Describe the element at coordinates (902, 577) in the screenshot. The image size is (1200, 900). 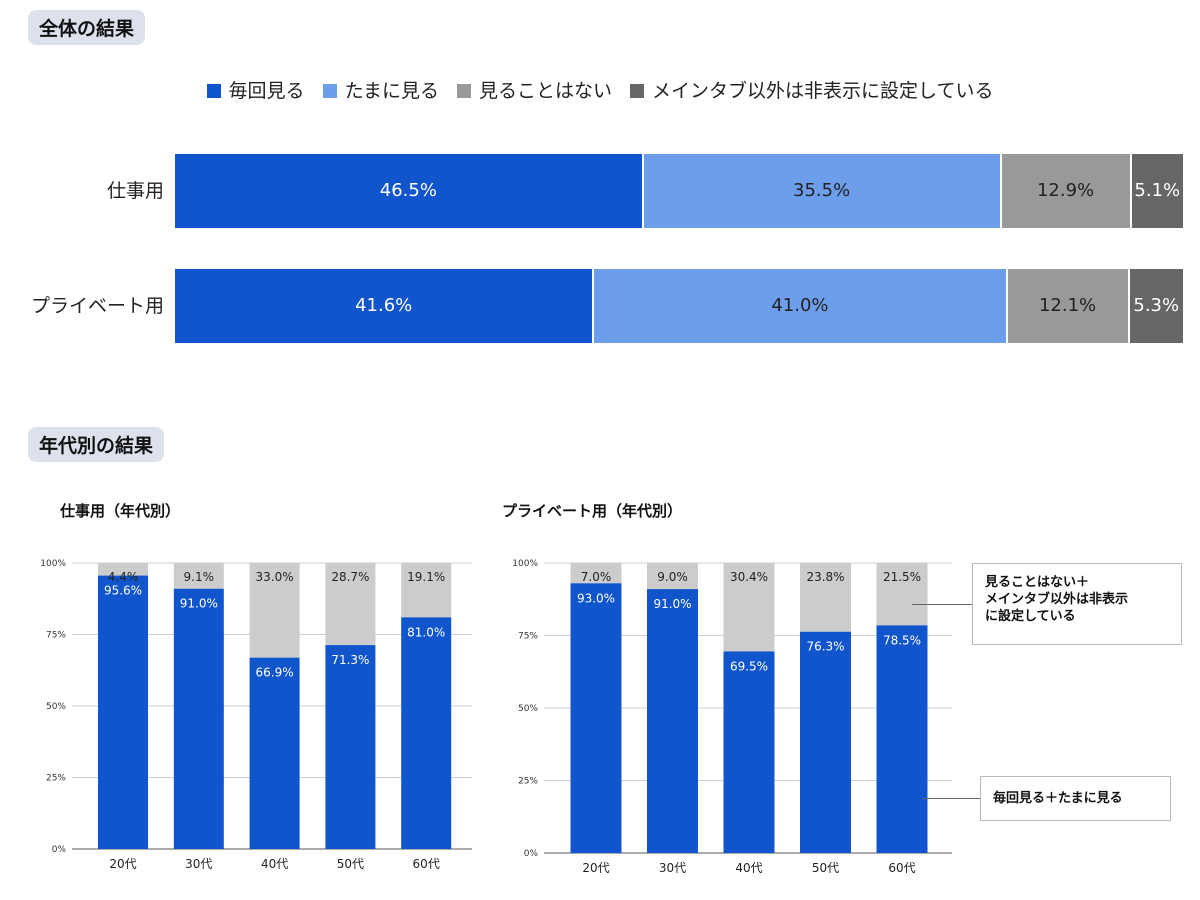
I see `data-label-rest: 21.5%` at that location.